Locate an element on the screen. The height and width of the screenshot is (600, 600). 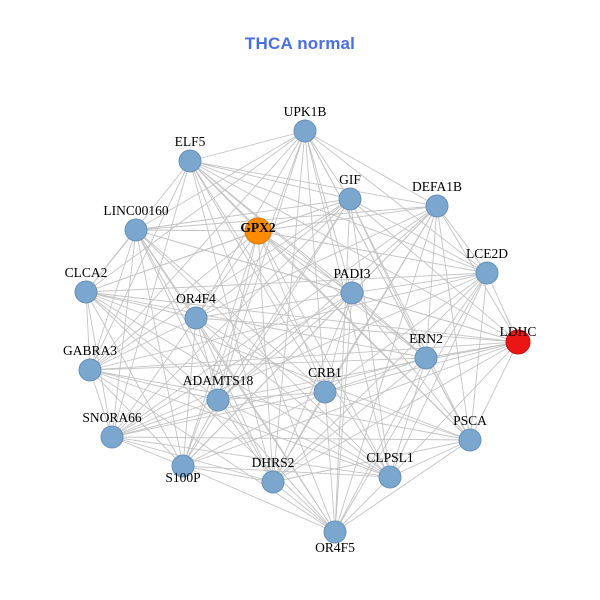
node-padi3 is located at coordinates (352, 293).